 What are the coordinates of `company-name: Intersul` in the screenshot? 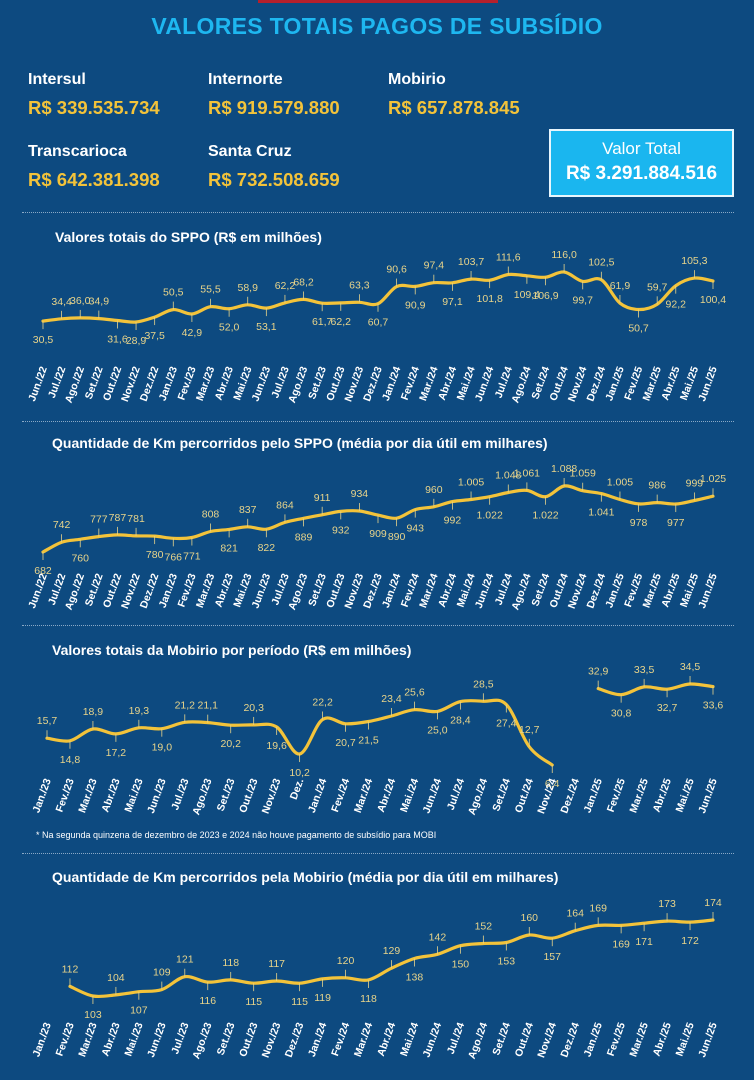 It's located at (57, 79).